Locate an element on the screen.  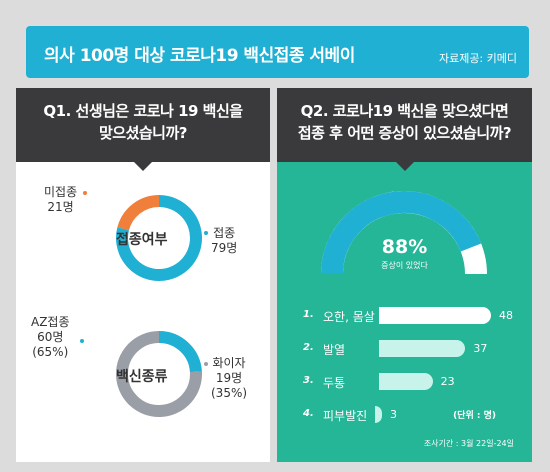
vaccinated-slice is located at coordinates (159, 238).